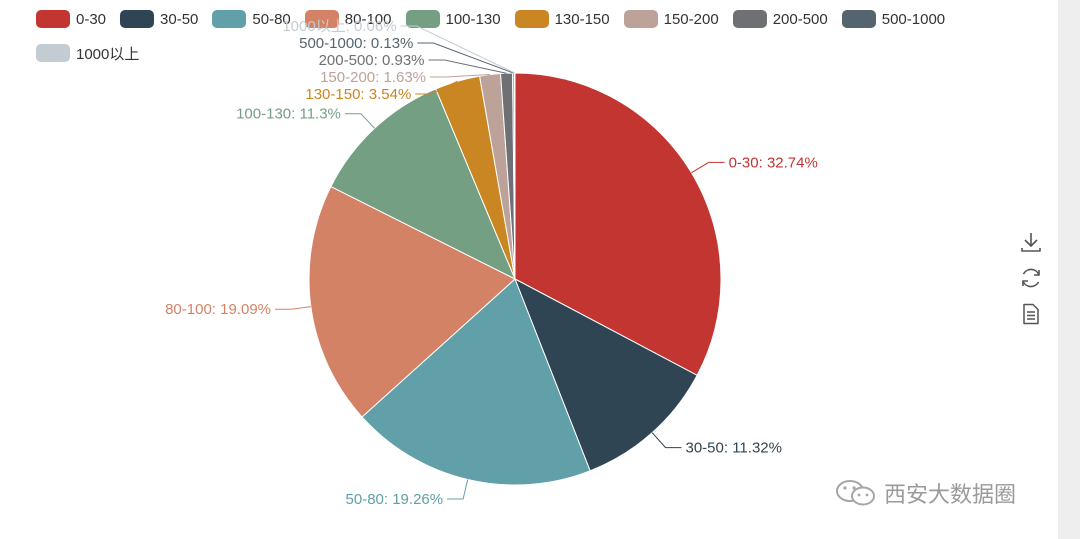 This screenshot has height=539, width=1080. I want to click on slice-label: 50-80: 19.26%, so click(395, 499).